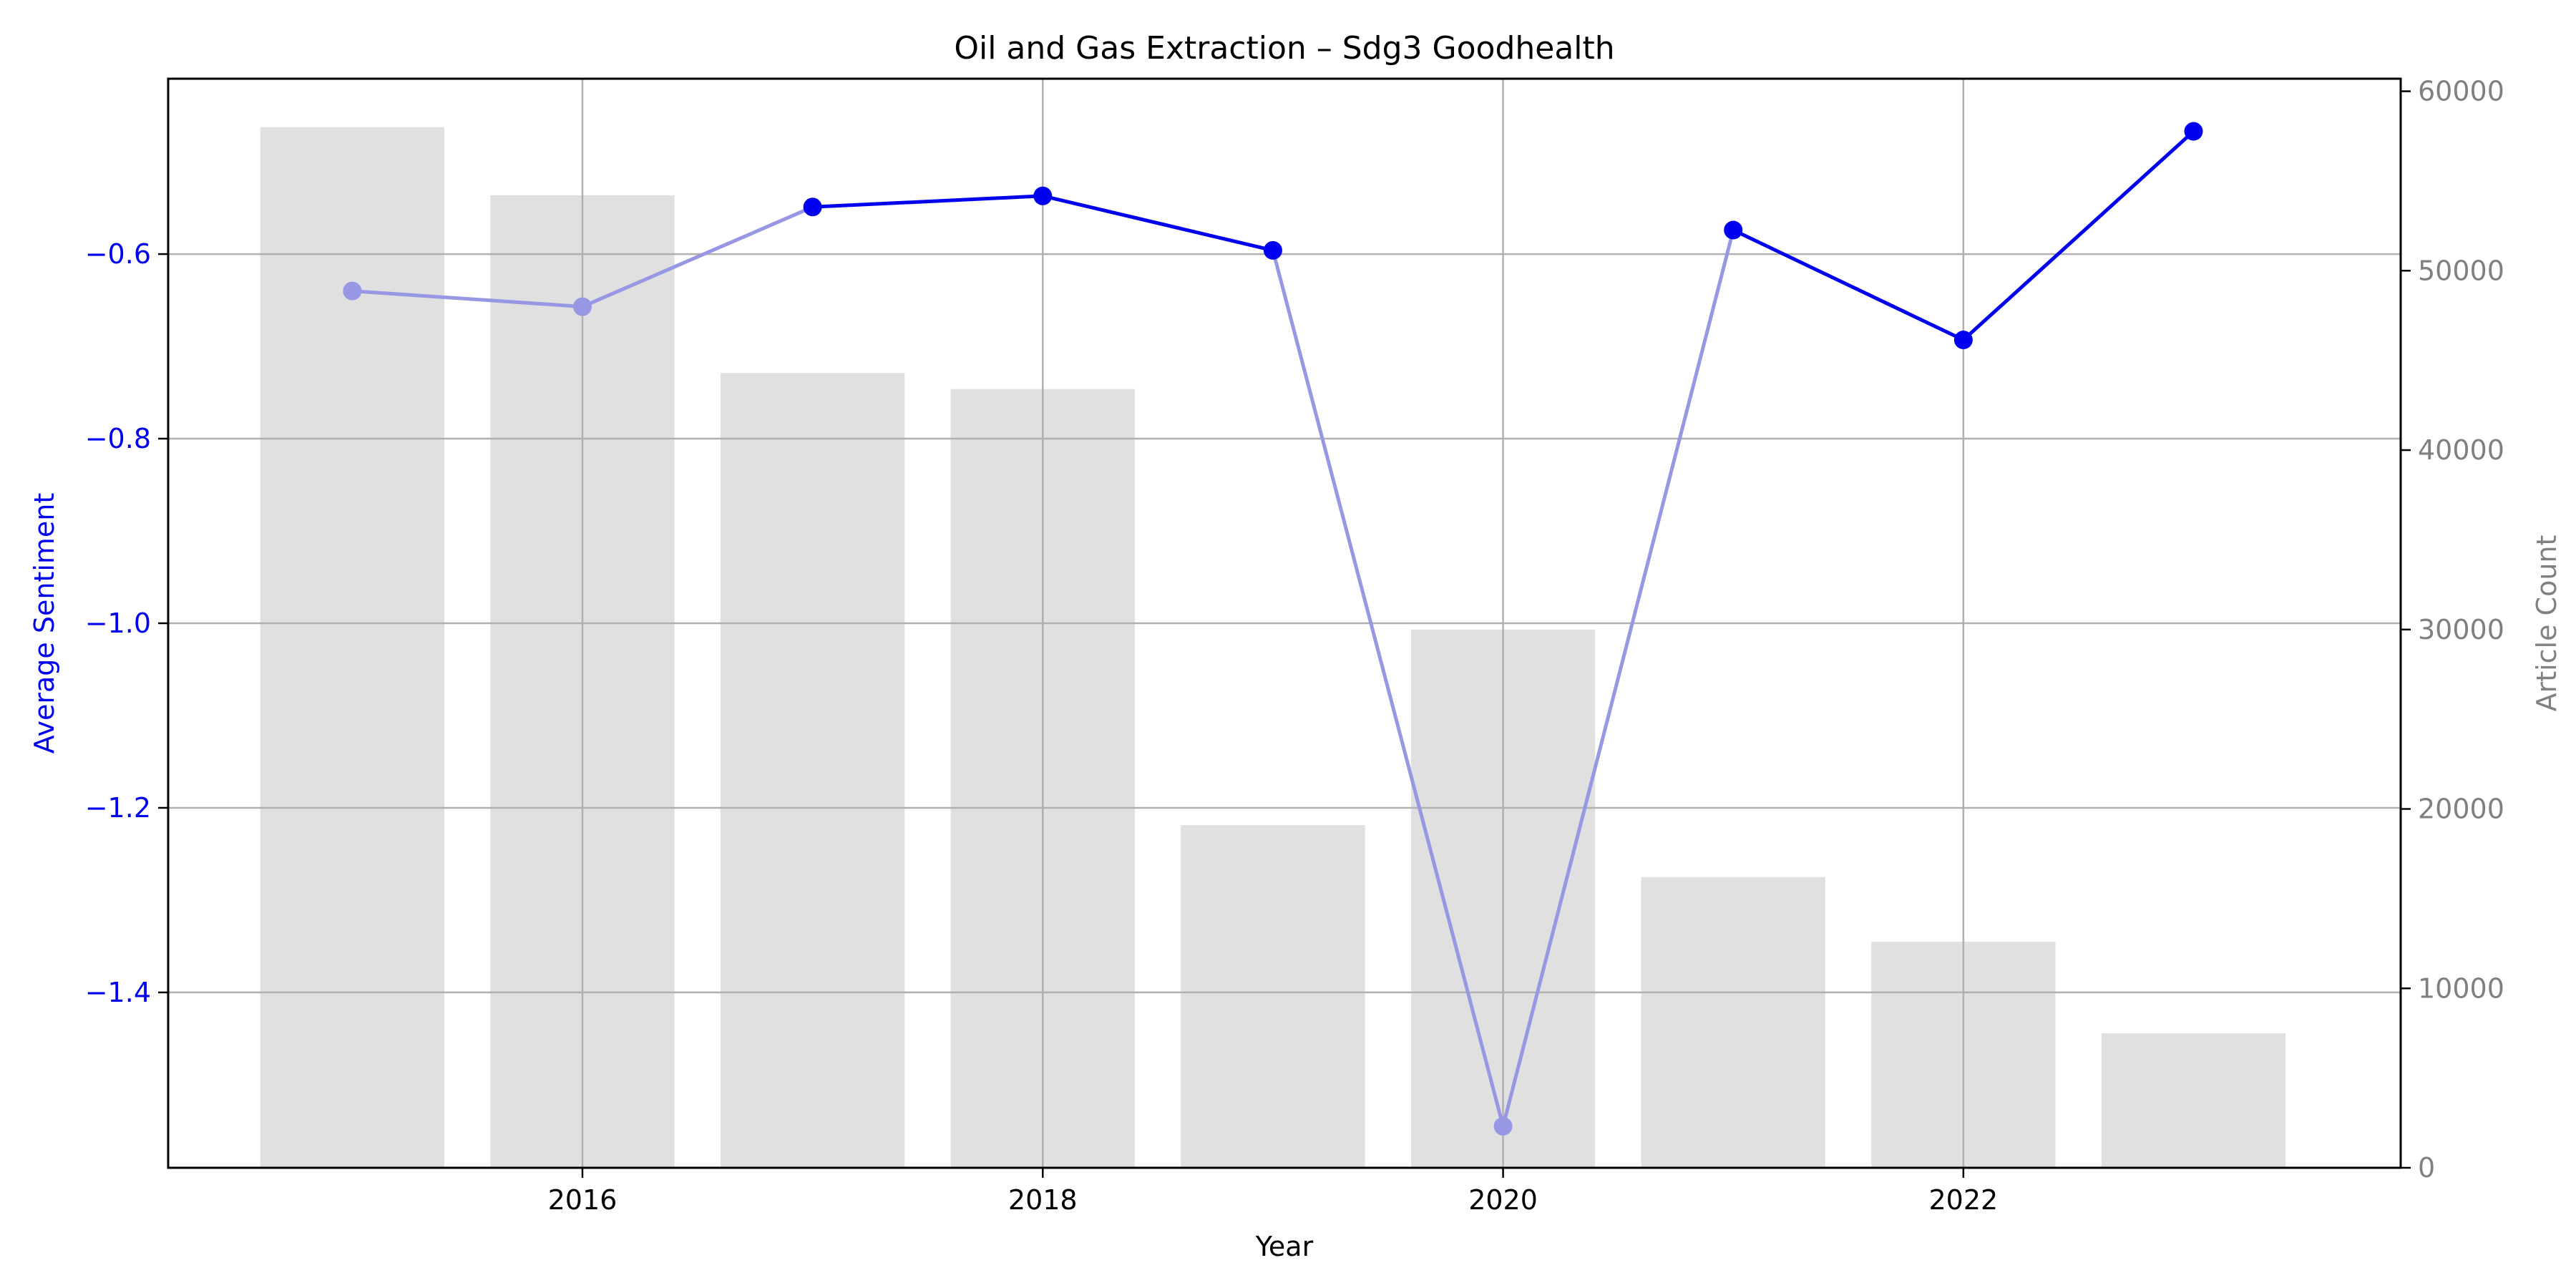  Describe the element at coordinates (1043, 1200) in the screenshot. I see `x-axis-tick-label: 2018` at that location.